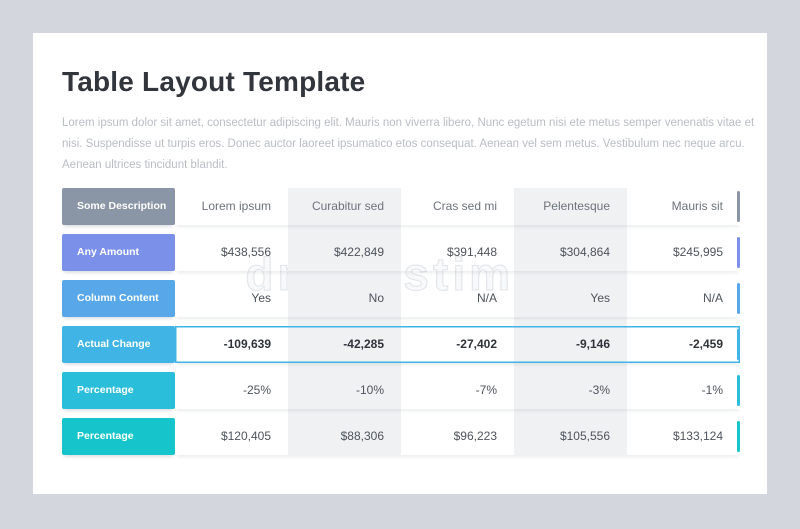 This screenshot has height=529, width=800. I want to click on column-header: Mauris sit, so click(697, 206).